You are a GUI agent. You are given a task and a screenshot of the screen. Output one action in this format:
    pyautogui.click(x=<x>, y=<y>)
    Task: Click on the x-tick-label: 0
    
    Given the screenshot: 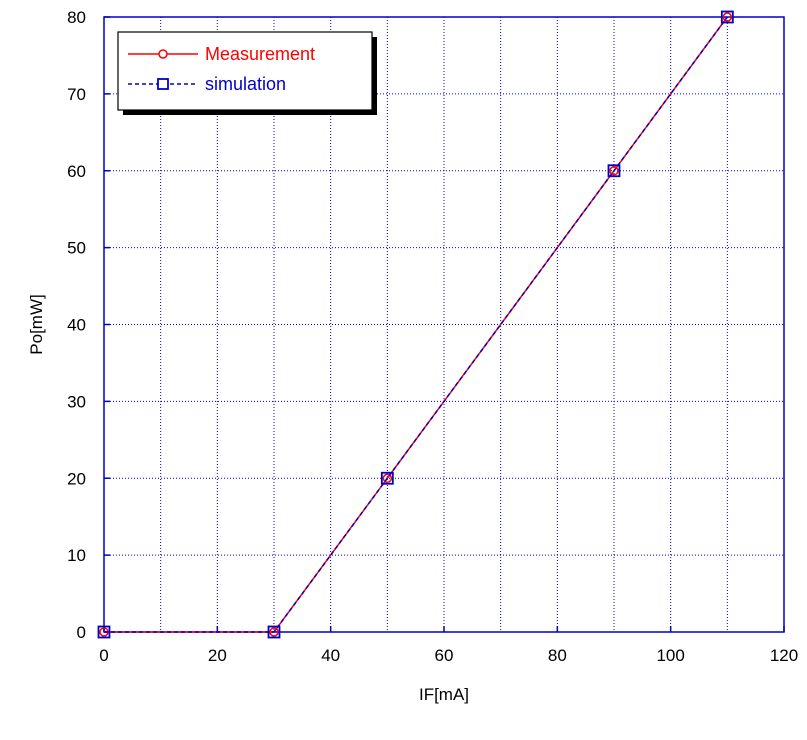 What is the action you would take?
    pyautogui.click(x=103, y=655)
    